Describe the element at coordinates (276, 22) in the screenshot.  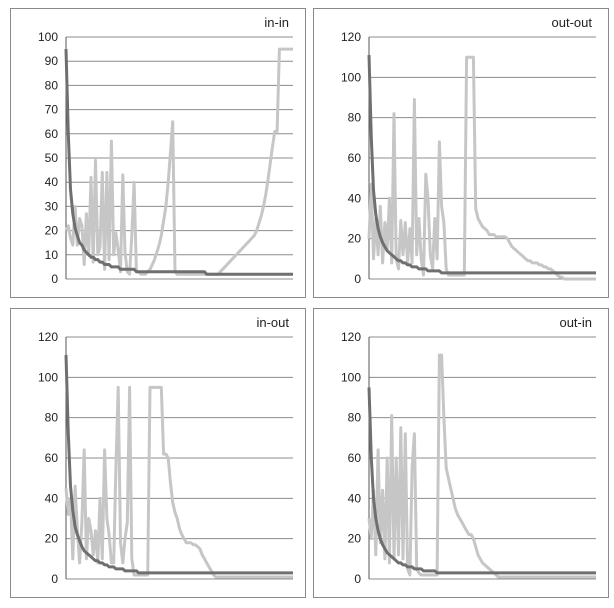
I see `chart-title: in-in` at that location.